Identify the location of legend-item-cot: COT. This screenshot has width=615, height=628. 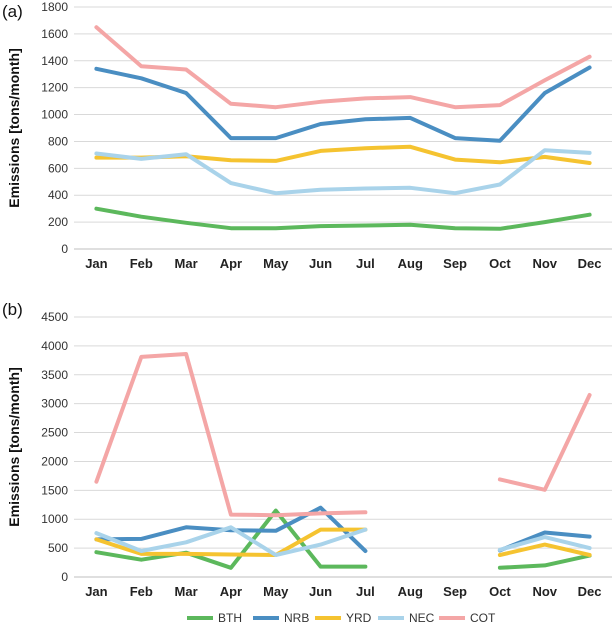
(467, 618).